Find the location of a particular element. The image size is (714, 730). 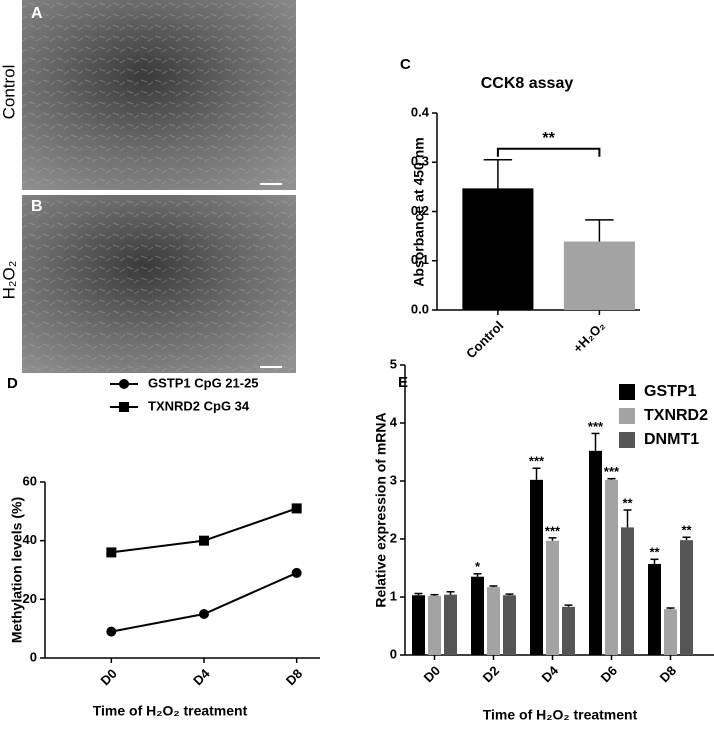

legend-label: GSTP1 is located at coordinates (670, 391).